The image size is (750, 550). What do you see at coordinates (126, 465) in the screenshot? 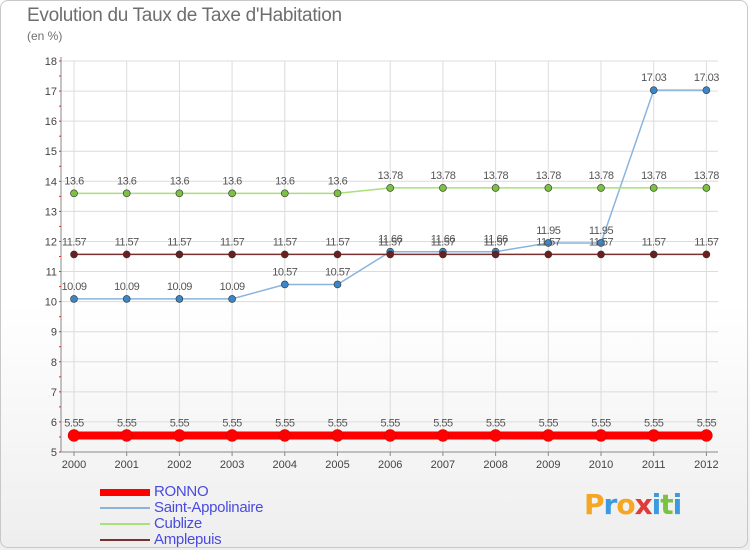
I see `x-tick-label: 2001` at bounding box center [126, 465].